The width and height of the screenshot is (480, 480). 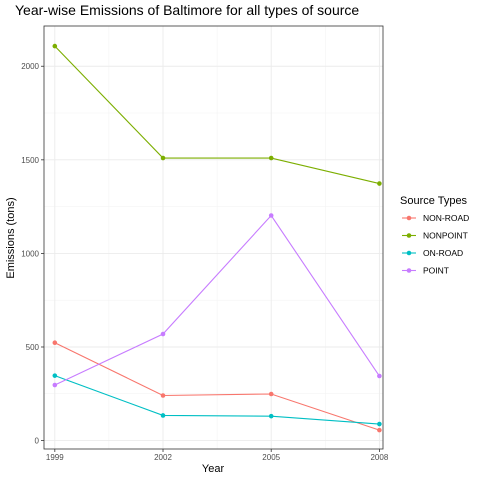 I want to click on y-tick-label: 2000, so click(x=30, y=66).